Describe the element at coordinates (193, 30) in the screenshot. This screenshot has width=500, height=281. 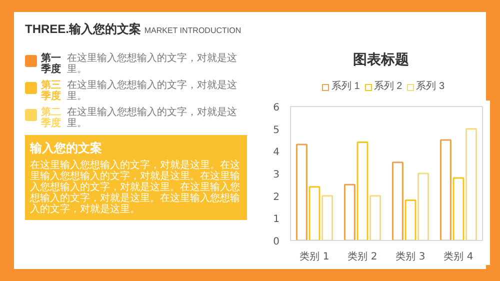
I see `text: MARKET INTRODUCTION` at that location.